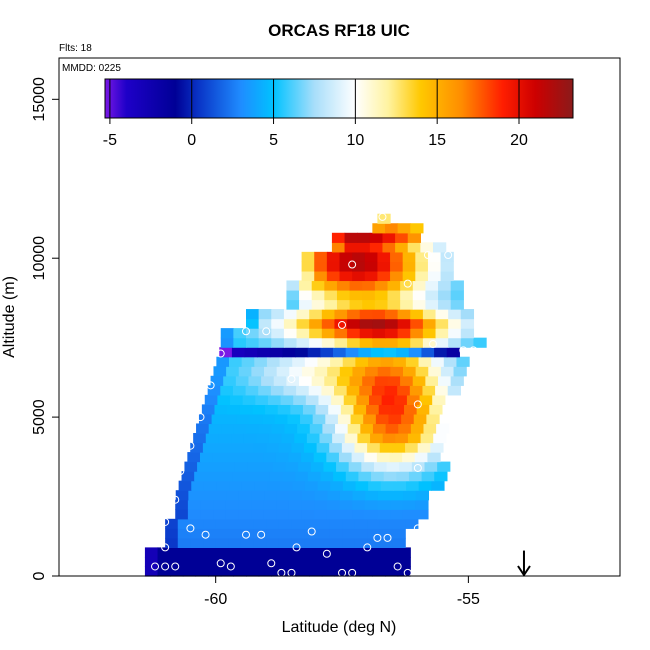 This screenshot has width=650, height=650. I want to click on x-tick-label: -60, so click(215, 599).